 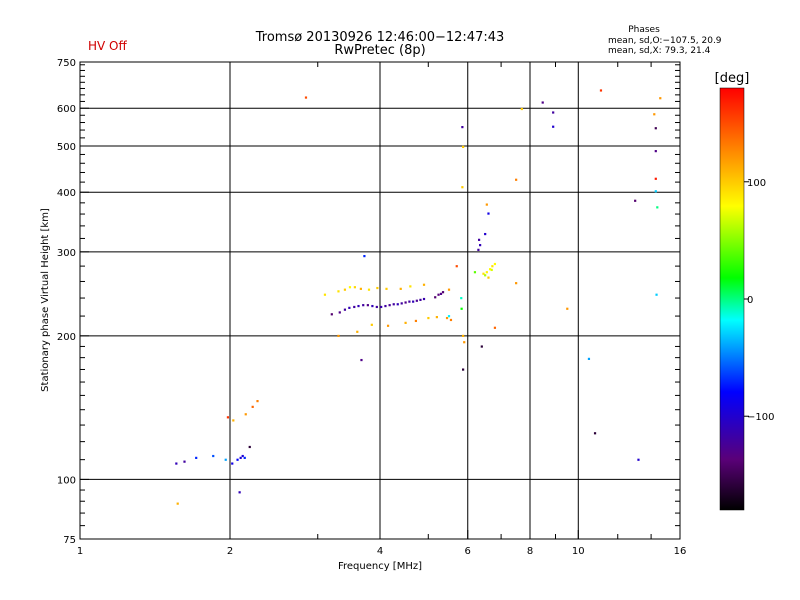 I want to click on x-axis-label: Frequency [MHz], so click(x=380, y=566).